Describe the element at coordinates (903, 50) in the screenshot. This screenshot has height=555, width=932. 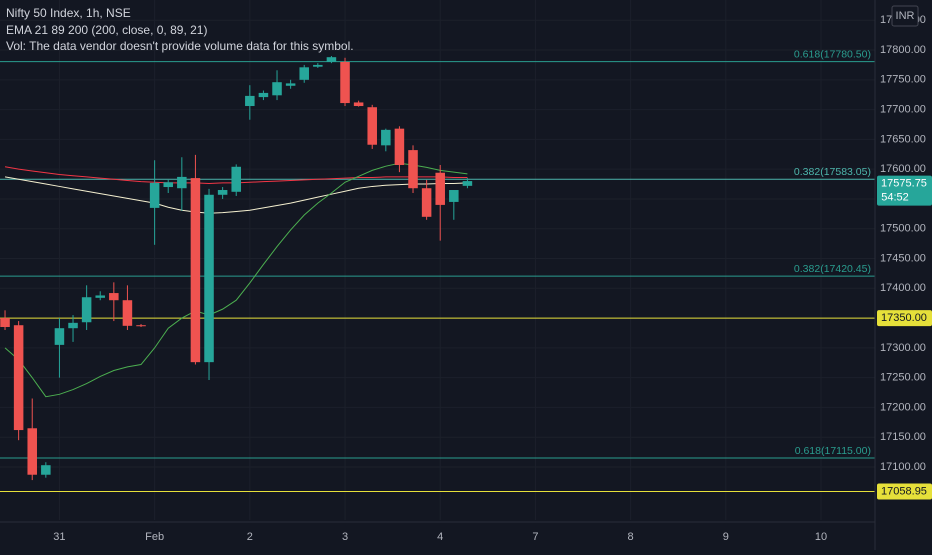
I see `y-tick-label: 17800.00` at that location.